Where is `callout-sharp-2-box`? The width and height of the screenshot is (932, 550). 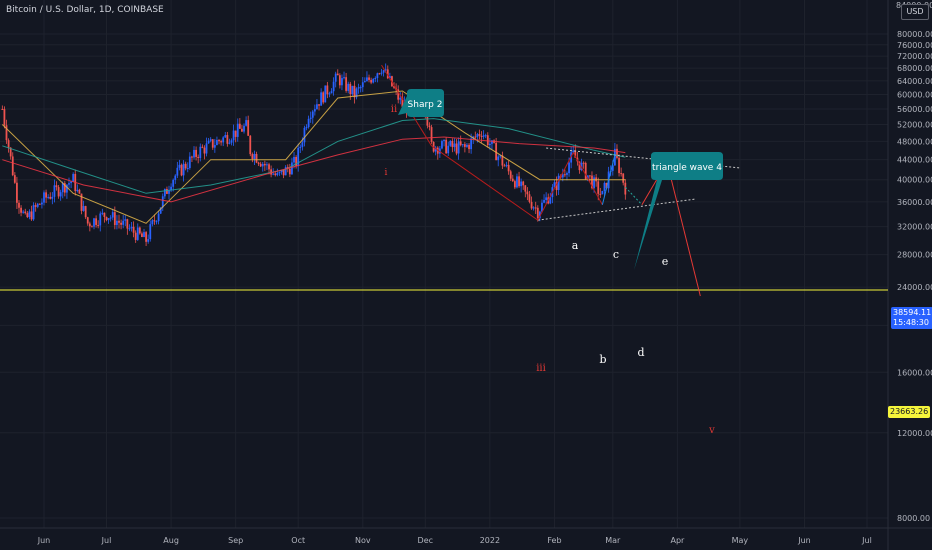
callout-sharp-2-box is located at coordinates (421, 103).